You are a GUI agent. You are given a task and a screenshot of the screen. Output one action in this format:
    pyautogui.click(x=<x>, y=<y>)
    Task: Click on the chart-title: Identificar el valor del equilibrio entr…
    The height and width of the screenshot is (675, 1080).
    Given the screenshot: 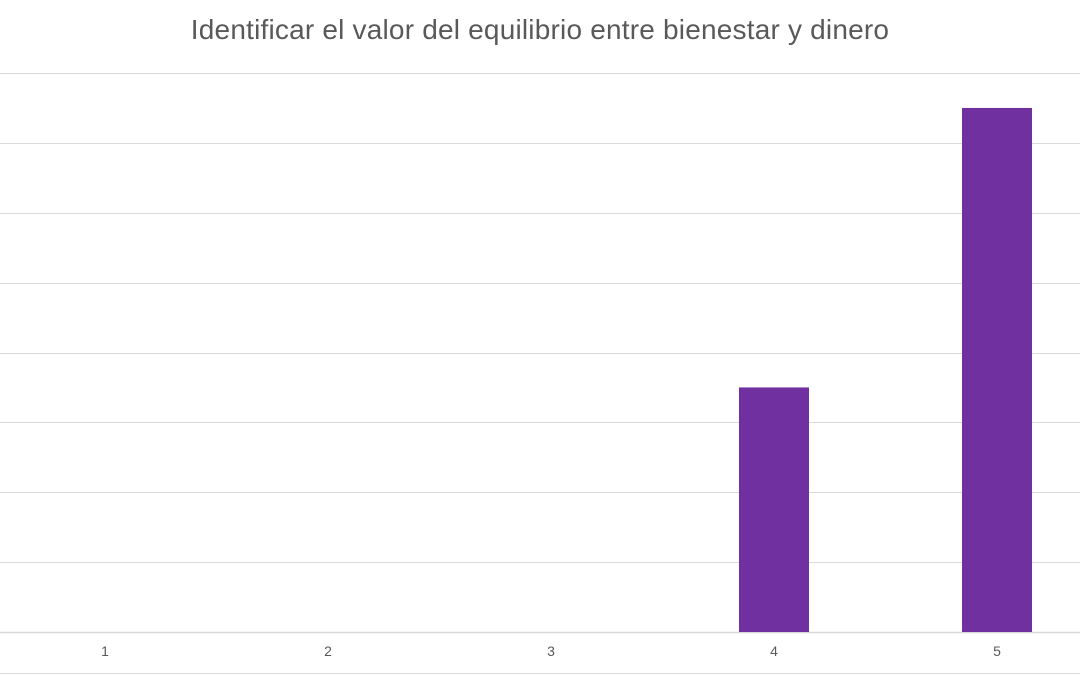 What is the action you would take?
    pyautogui.click(x=540, y=29)
    